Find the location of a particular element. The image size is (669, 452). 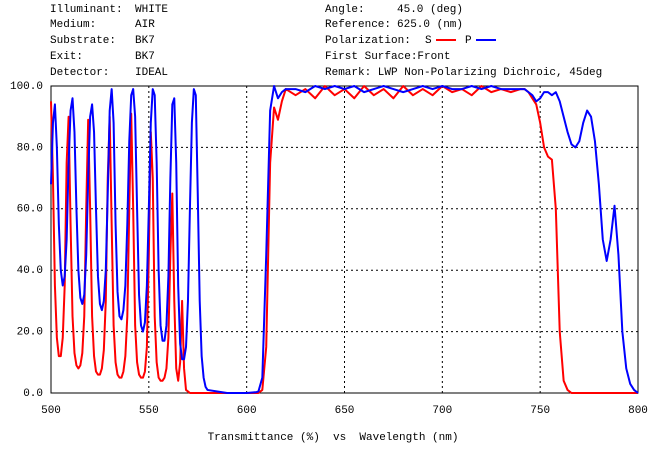

header-label: Detector: is located at coordinates (79, 73).